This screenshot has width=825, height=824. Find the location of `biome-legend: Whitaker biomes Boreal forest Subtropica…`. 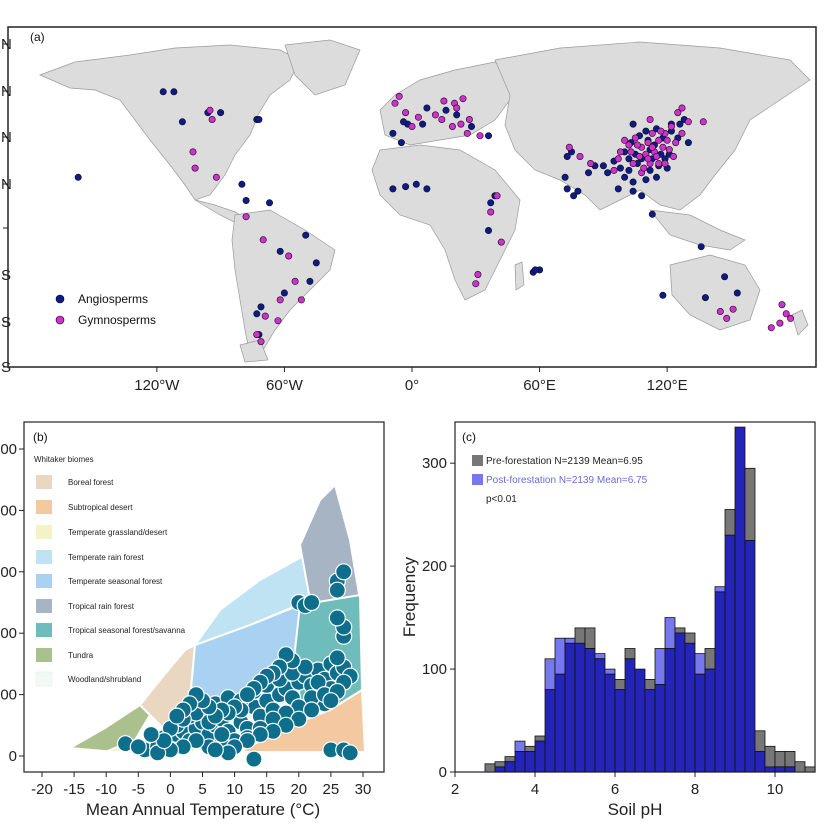

biome-legend: Whitaker biomes Boreal forest Subtropica… is located at coordinates (110, 571).